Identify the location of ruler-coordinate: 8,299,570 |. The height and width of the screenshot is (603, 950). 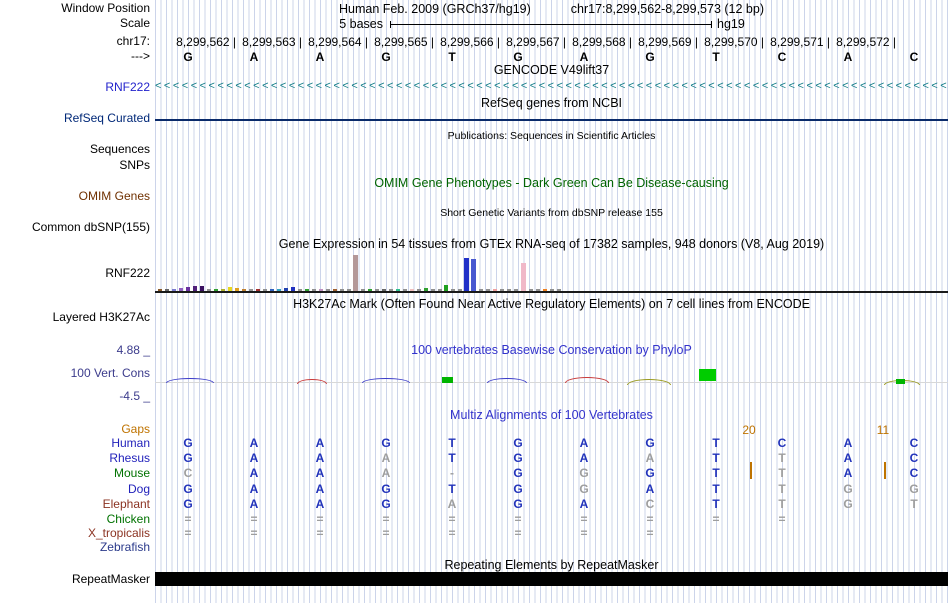
(734, 42).